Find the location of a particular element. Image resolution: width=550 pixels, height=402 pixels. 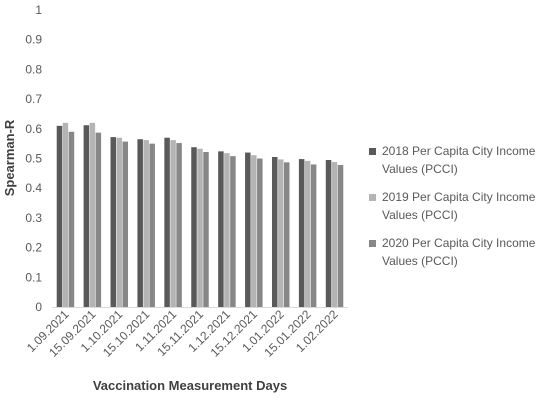

y-tick-label: 0.4 is located at coordinates (33, 188).